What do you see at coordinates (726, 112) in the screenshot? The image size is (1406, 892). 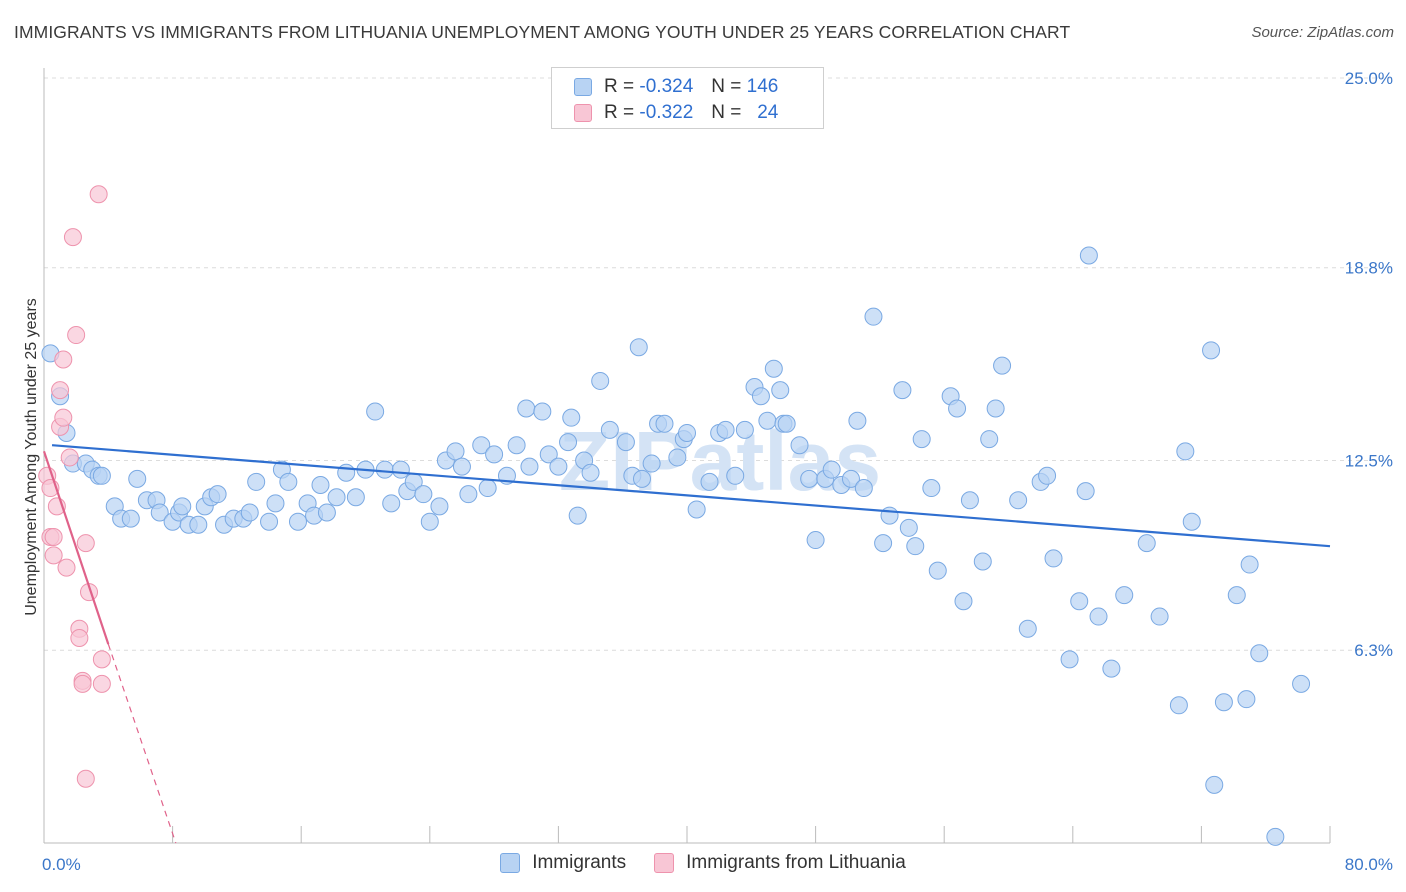 I see `legend-n-label: N =` at bounding box center [726, 112].